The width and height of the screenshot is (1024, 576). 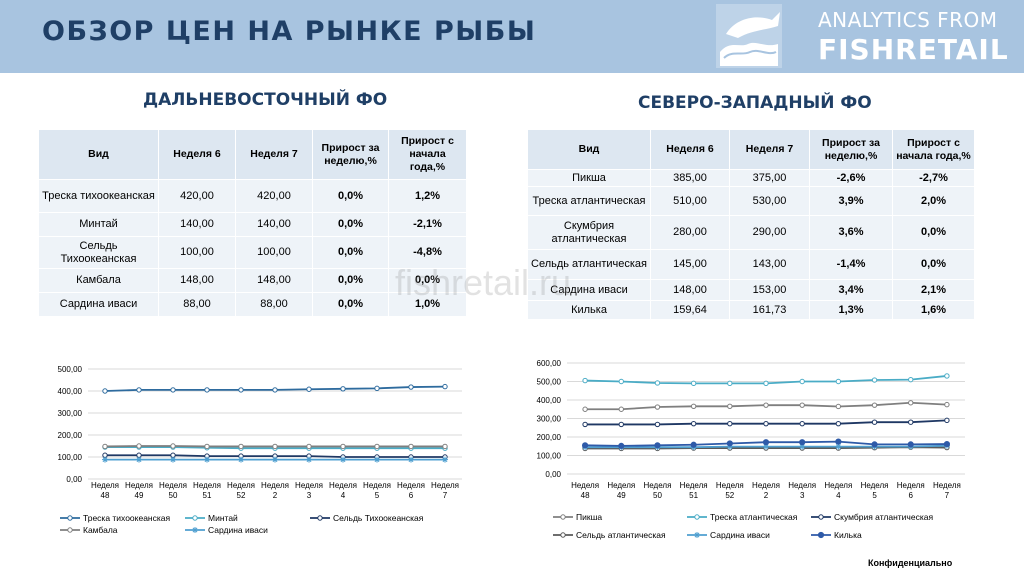 What do you see at coordinates (947, 495) in the screenshot?
I see `x-tick-label: 7` at bounding box center [947, 495].